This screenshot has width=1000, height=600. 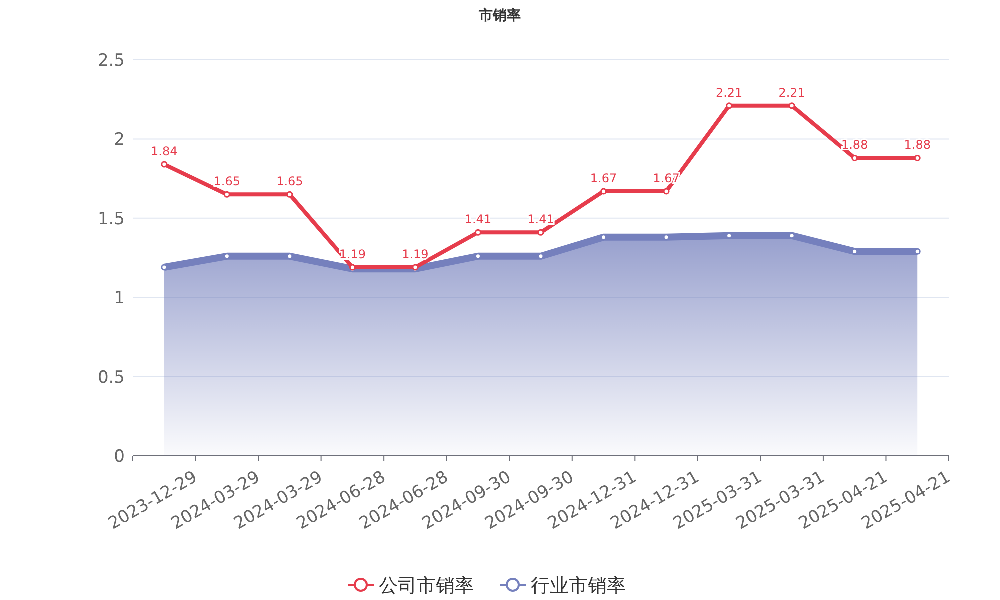 What do you see at coordinates (111, 378) in the screenshot?
I see `y-tick-label: 0.5` at bounding box center [111, 378].